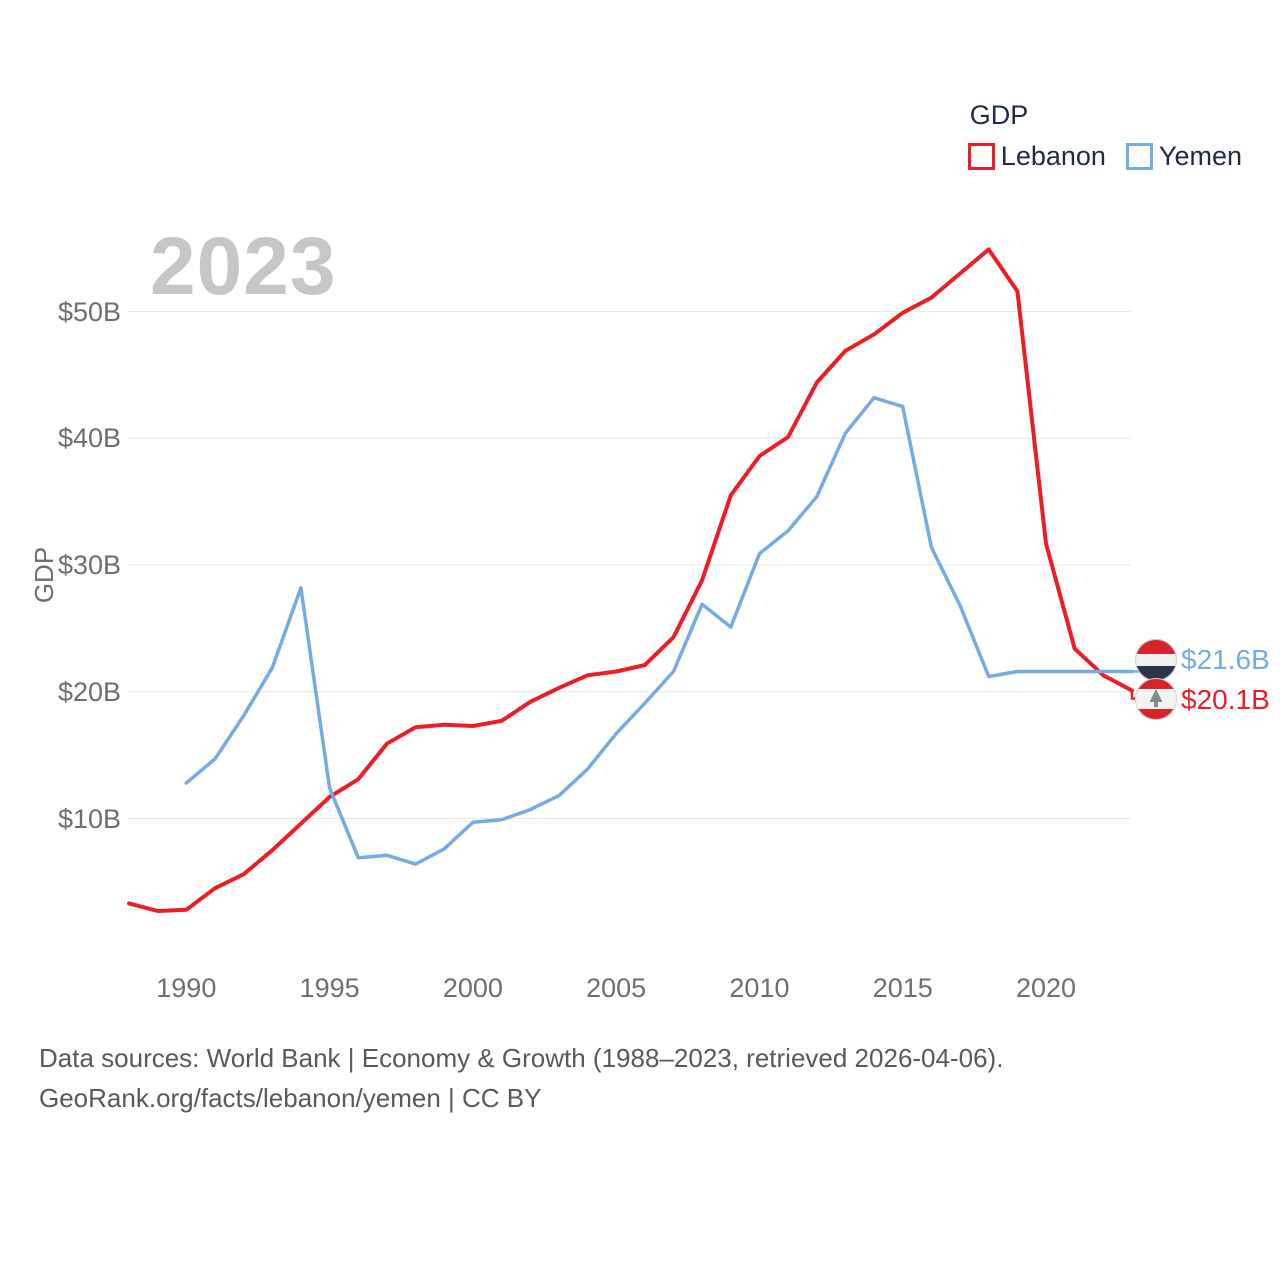  I want to click on y-tick-label-30: $30B, so click(89, 565).